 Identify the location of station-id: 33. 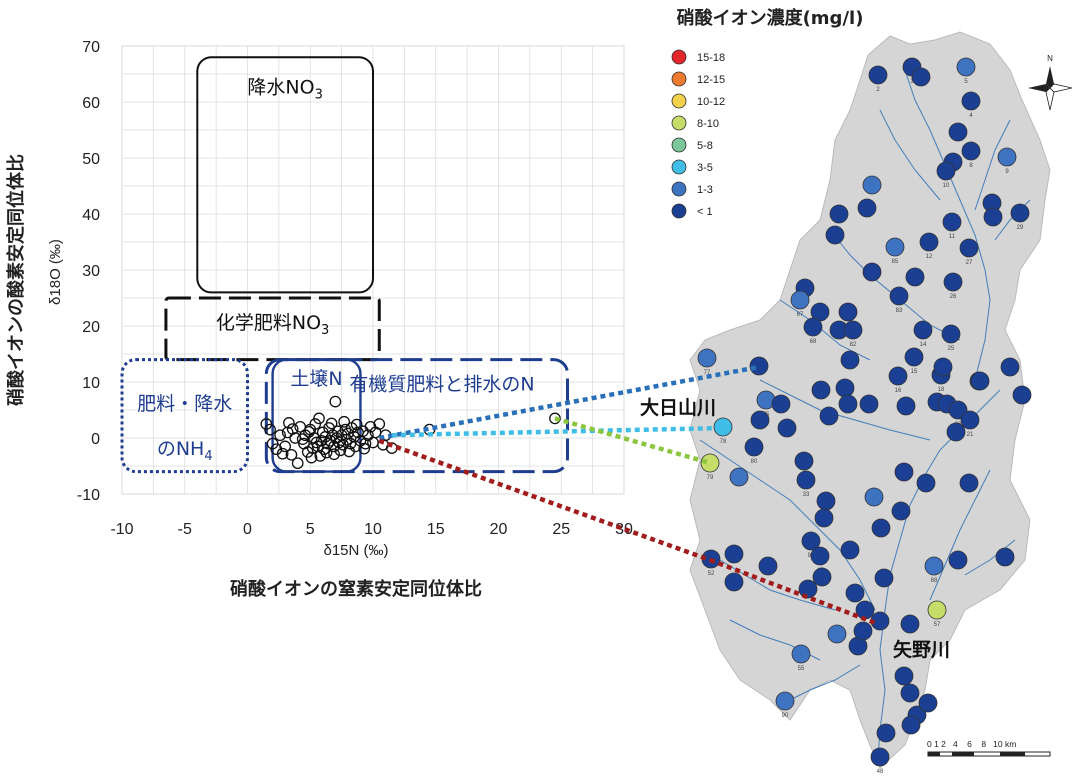
(806, 495).